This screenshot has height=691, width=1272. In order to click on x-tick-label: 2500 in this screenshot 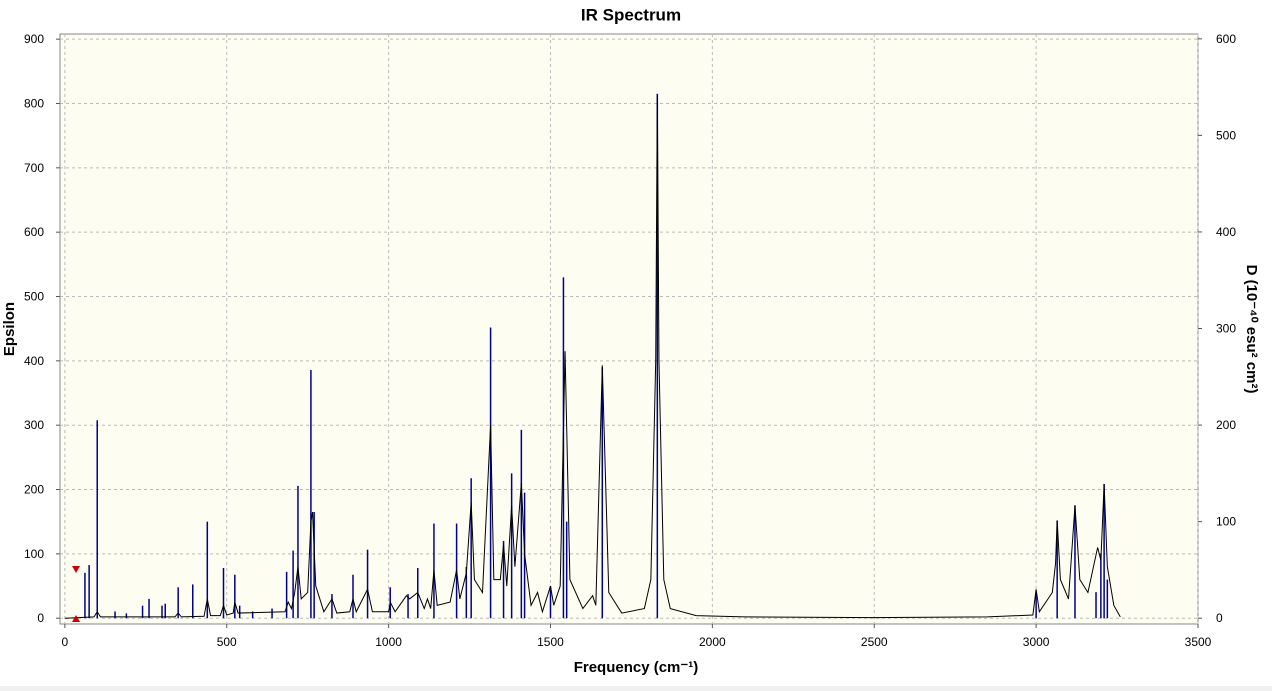, I will do `click(874, 642)`.